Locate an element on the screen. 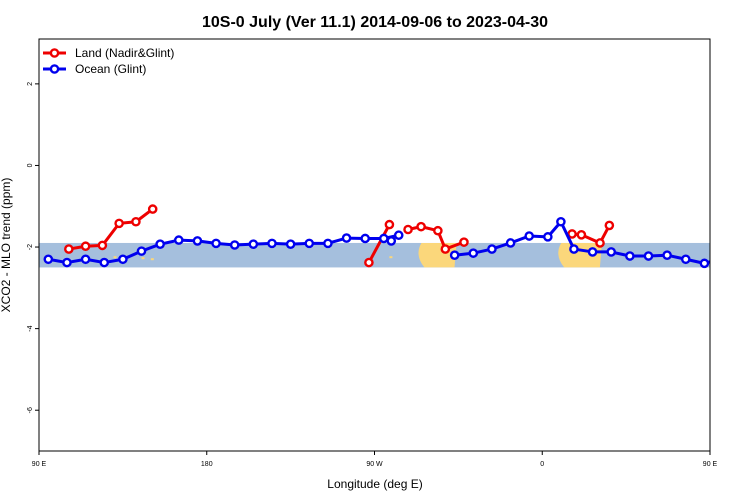 This screenshot has width=750, height=500. legend-item-land: Land (Nadir&Glint) is located at coordinates (108, 53).